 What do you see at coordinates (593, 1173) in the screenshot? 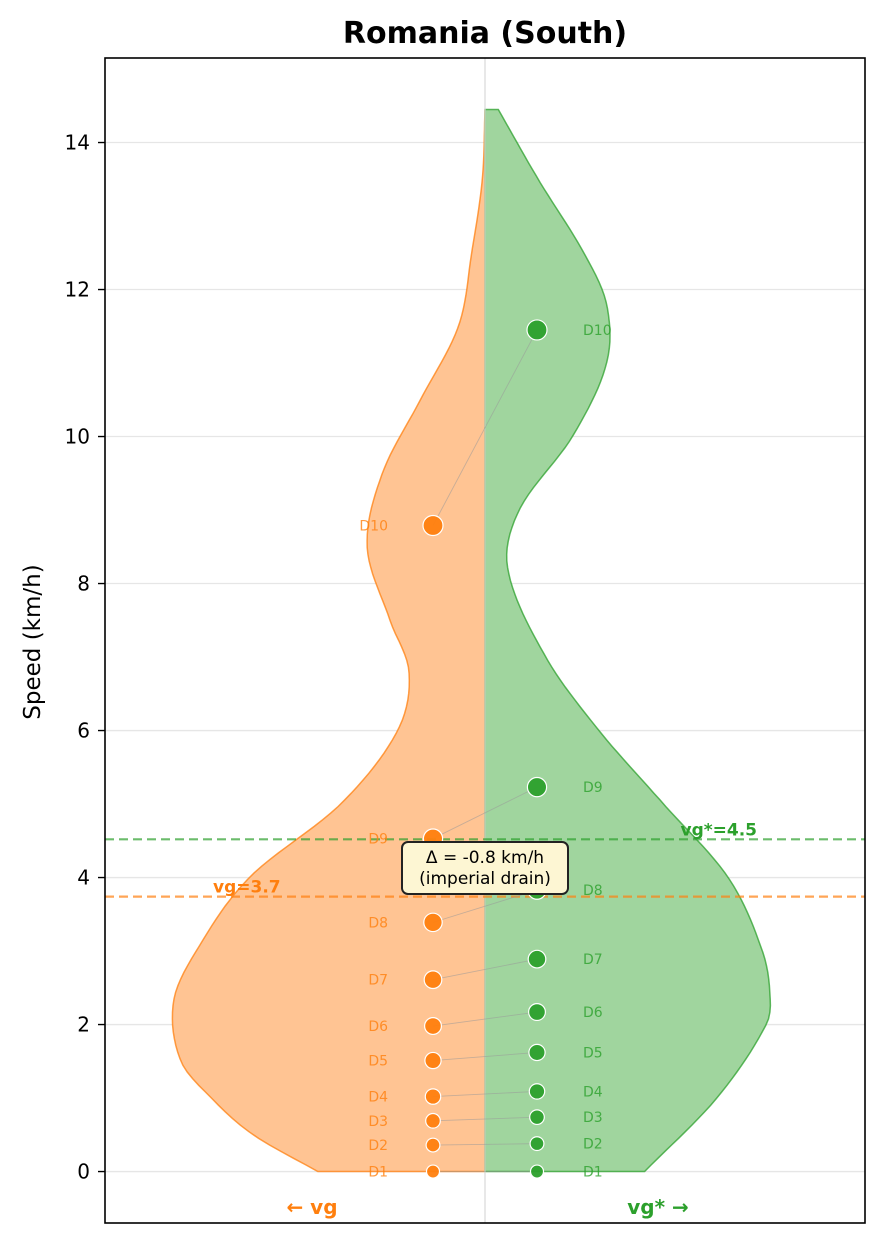
I see `label-vg-star-D1: D1` at bounding box center [593, 1173].